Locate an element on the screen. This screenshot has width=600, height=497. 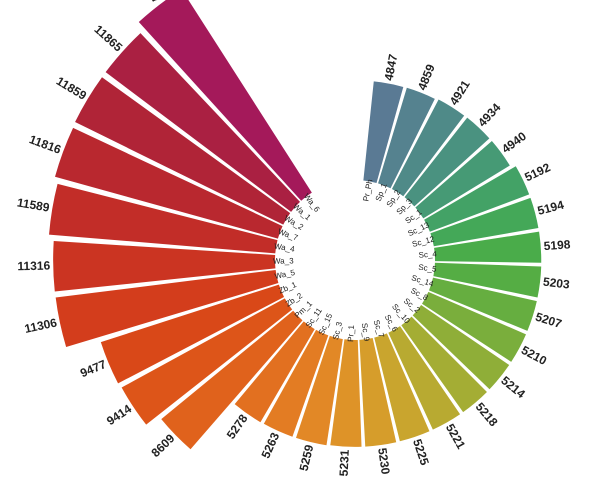
value-label: 5194 is located at coordinates (551, 208).